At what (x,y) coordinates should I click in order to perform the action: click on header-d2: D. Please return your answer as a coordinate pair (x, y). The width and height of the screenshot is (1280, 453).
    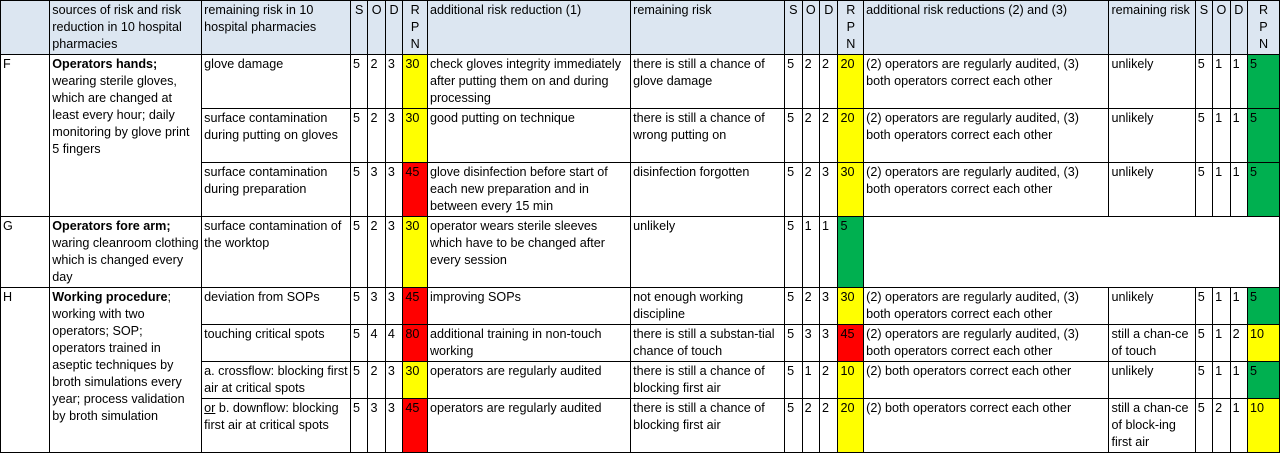
    Looking at the image, I should click on (829, 27).